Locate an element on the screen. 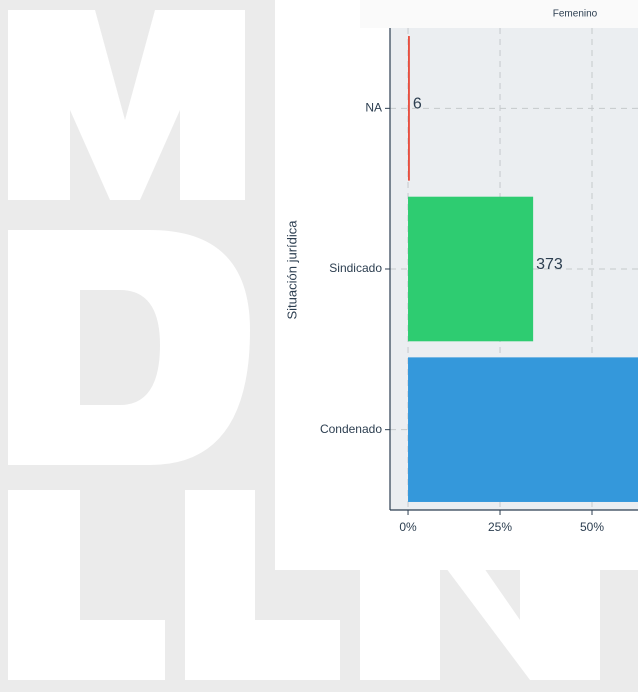 The width and height of the screenshot is (638, 692). facet-strip is located at coordinates (499, 14).